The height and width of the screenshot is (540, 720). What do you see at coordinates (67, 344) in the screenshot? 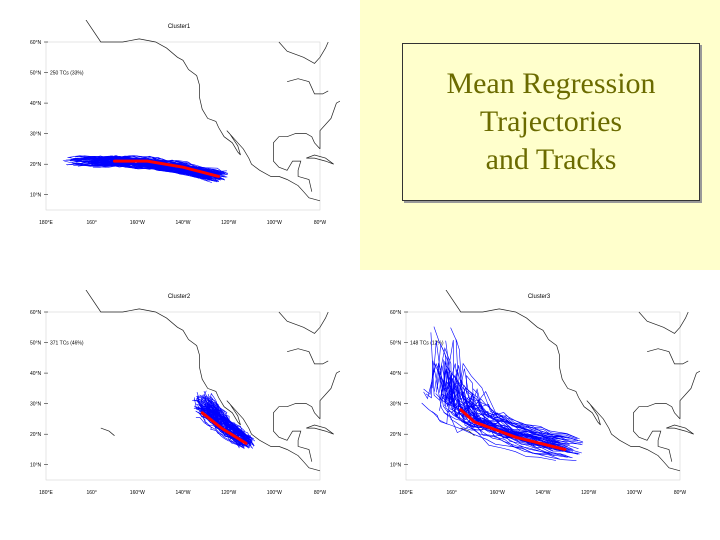
I see `cluster-count-label: 371 TCs (46%)` at bounding box center [67, 344].